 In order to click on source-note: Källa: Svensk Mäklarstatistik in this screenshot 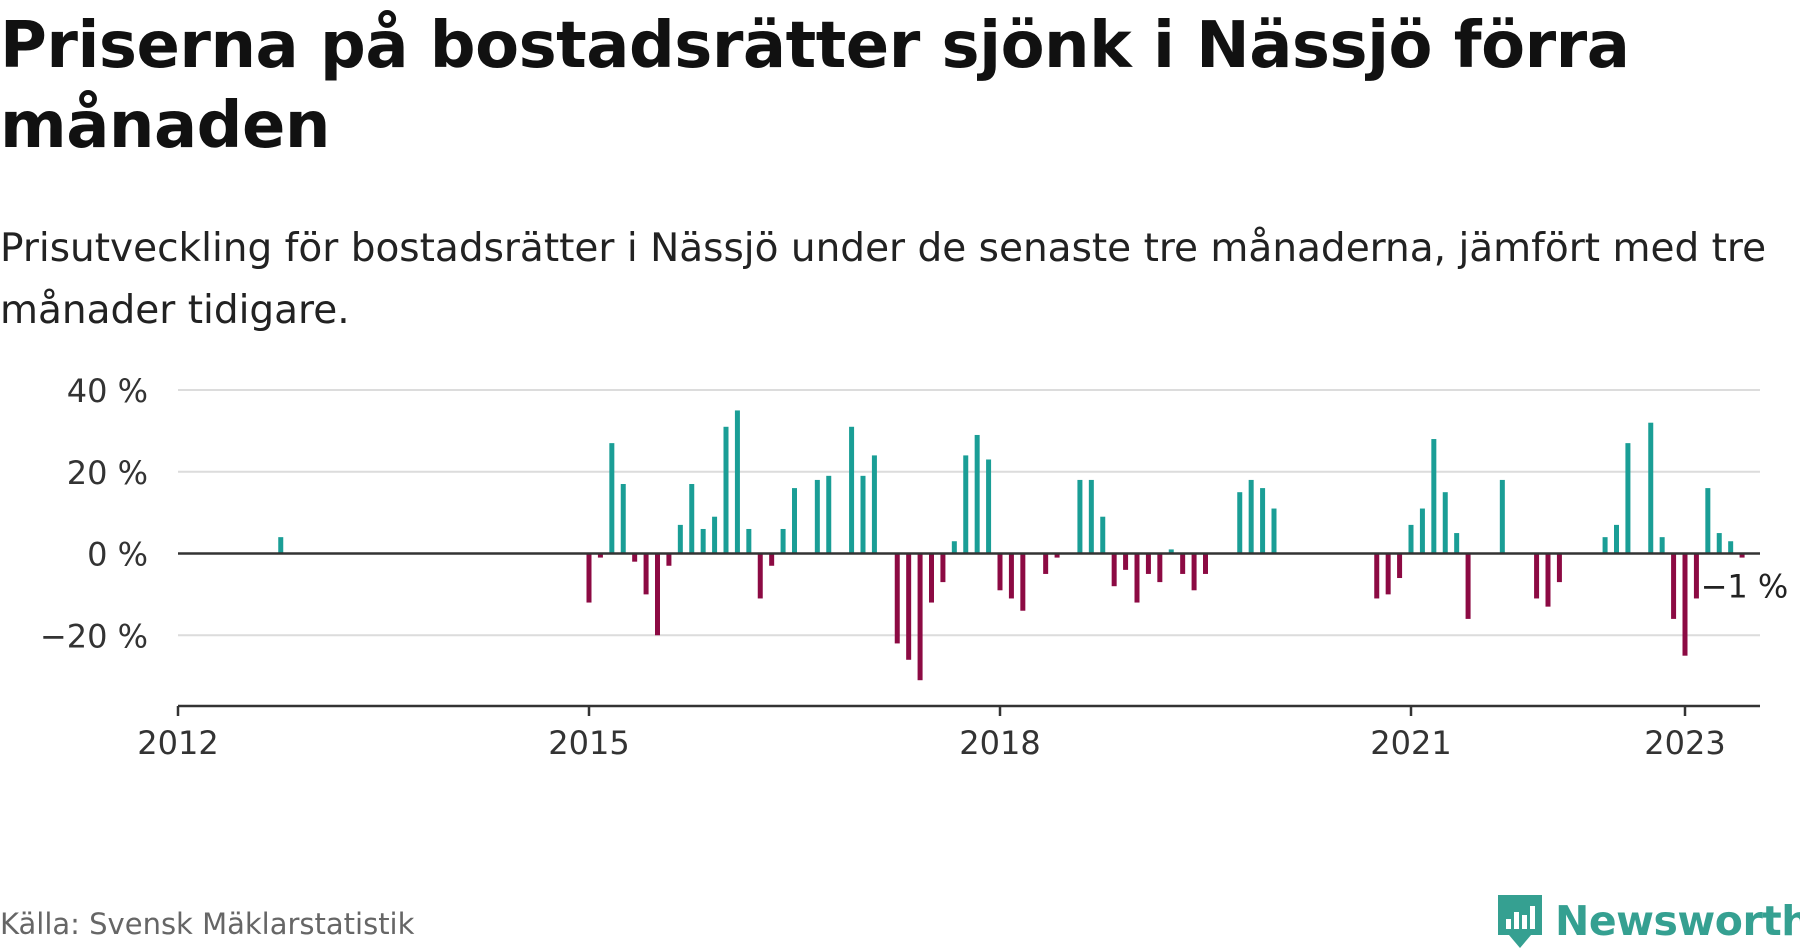, I will do `click(207, 924)`.